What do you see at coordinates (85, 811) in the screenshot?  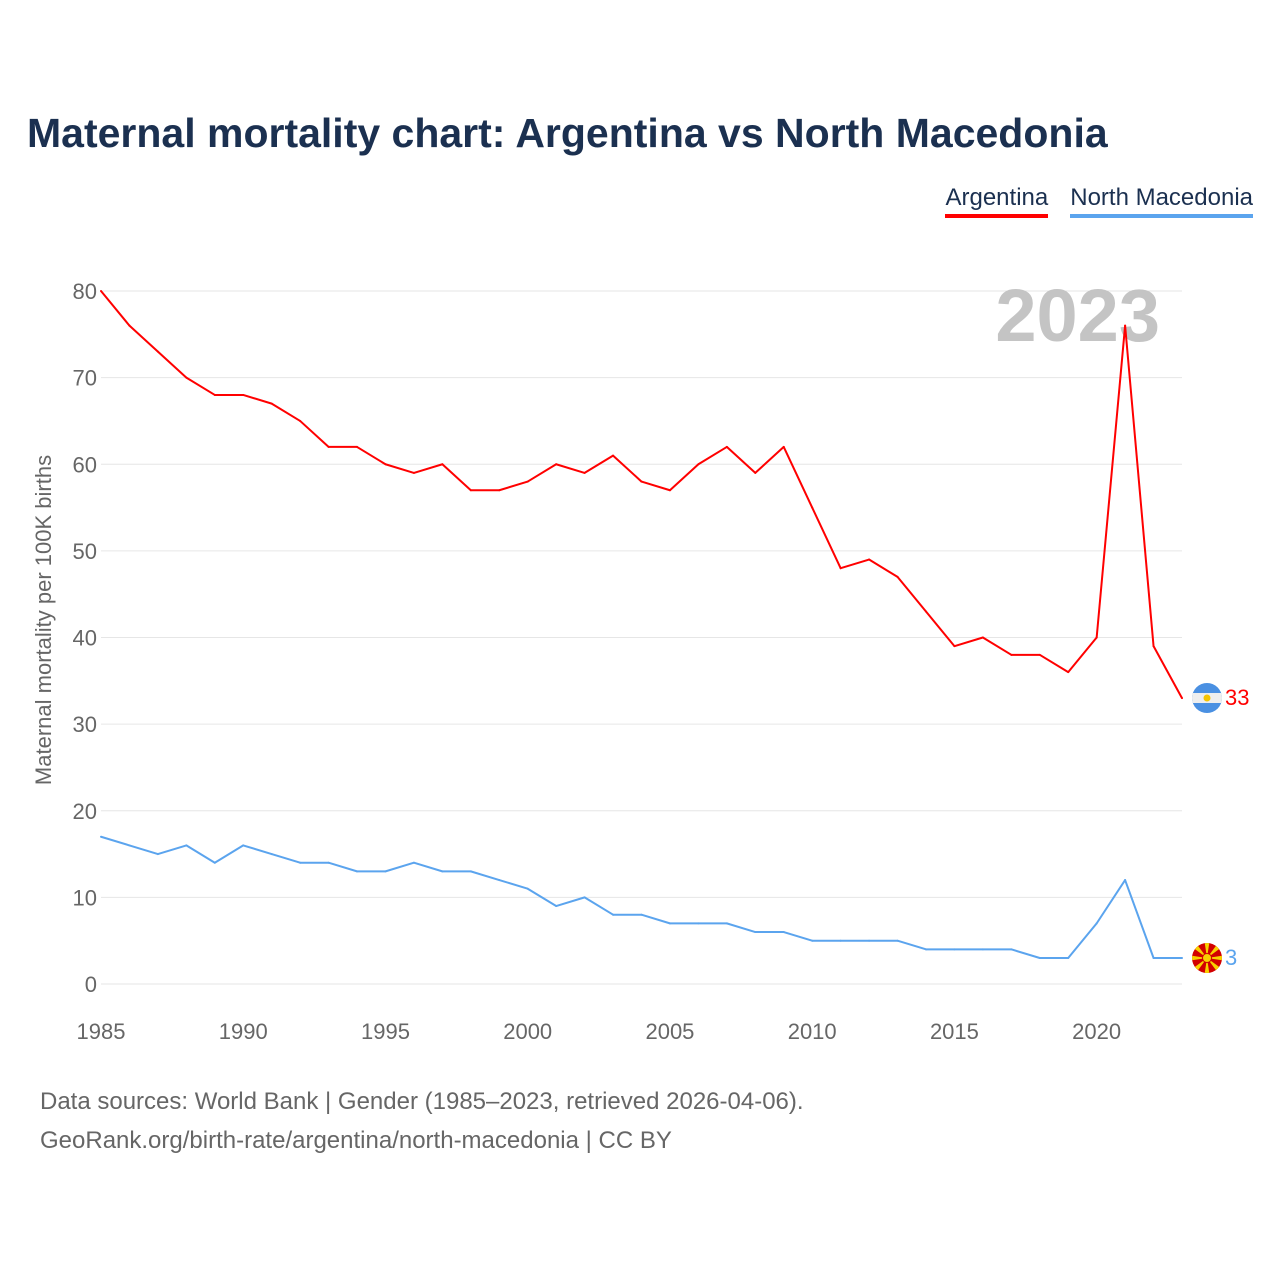 I see `y-tick-label: 20` at bounding box center [85, 811].